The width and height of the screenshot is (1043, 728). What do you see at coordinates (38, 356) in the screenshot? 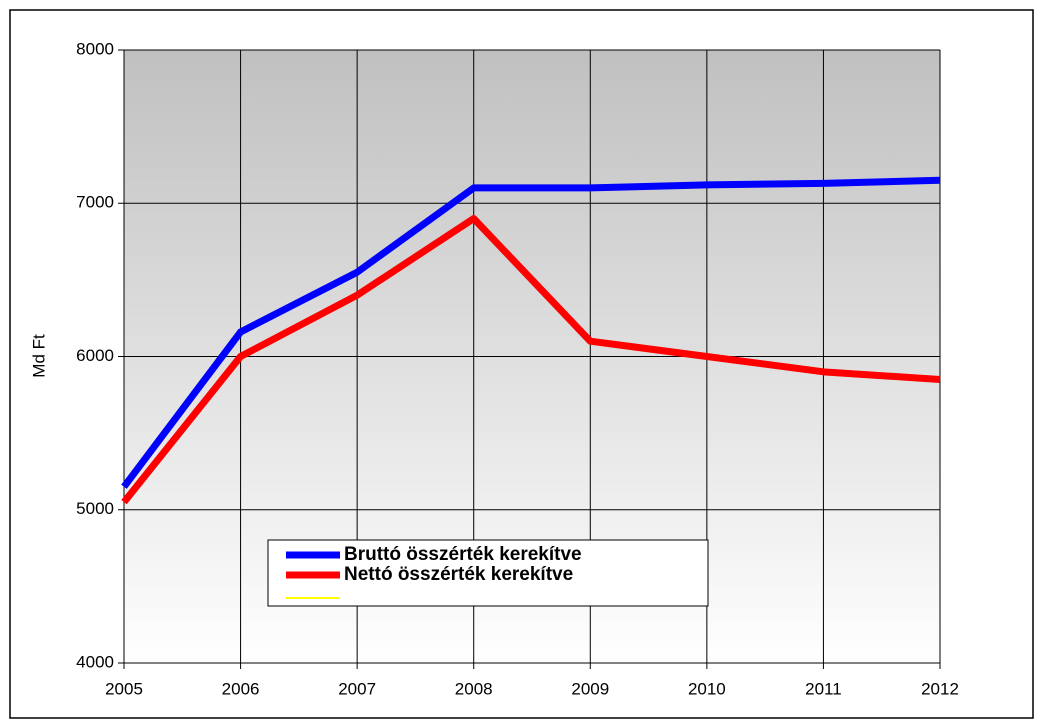
I see `y-axis-label: Md Ft` at bounding box center [38, 356].